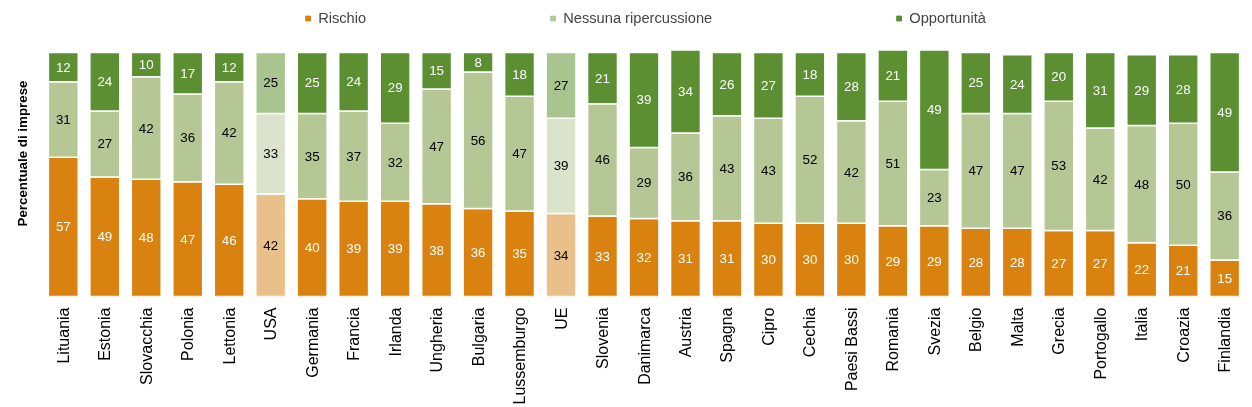  What do you see at coordinates (644, 346) in the screenshot?
I see `x-tick-label: Danimarca` at bounding box center [644, 346].